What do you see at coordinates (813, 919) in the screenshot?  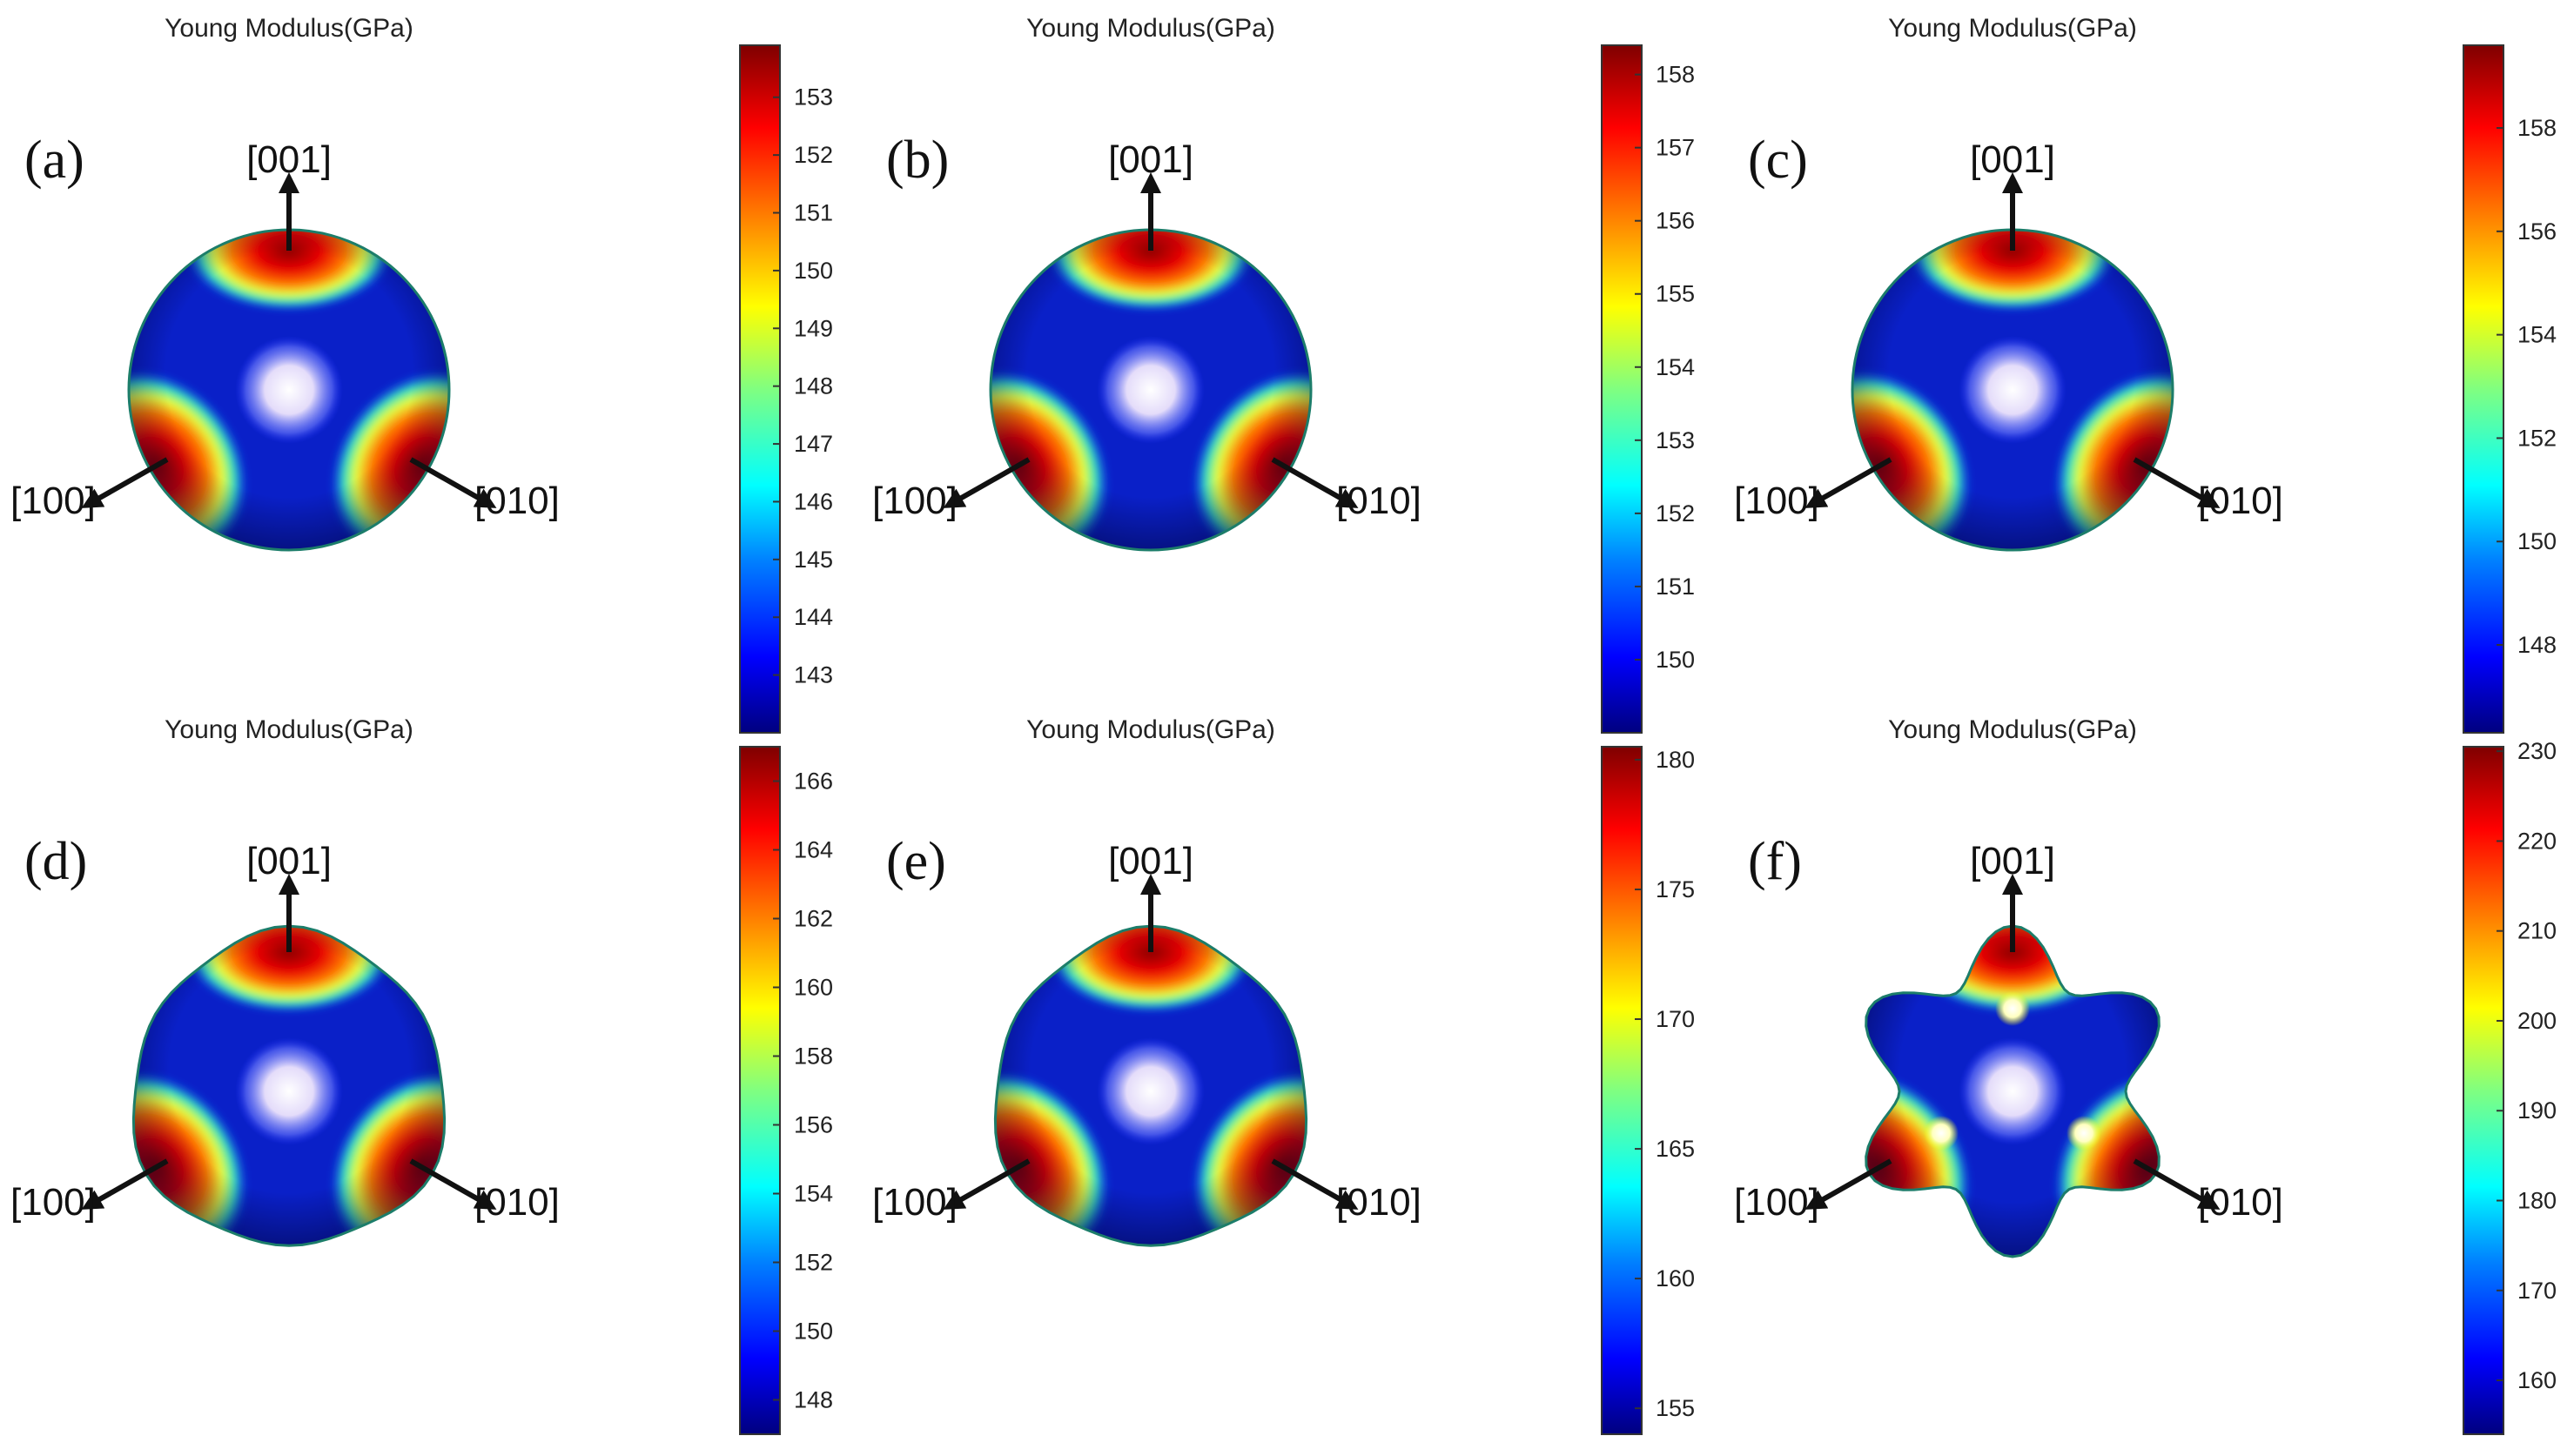 I see `colorbar-tick-label: 162` at bounding box center [813, 919].